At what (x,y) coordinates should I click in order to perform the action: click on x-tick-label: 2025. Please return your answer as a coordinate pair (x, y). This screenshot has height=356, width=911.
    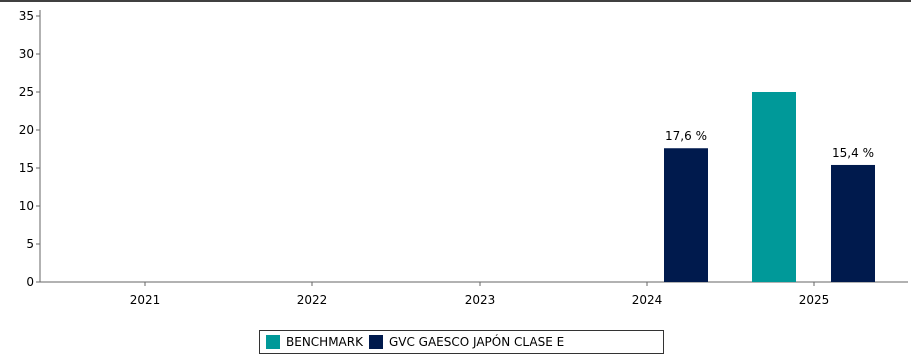
    Looking at the image, I should click on (814, 300).